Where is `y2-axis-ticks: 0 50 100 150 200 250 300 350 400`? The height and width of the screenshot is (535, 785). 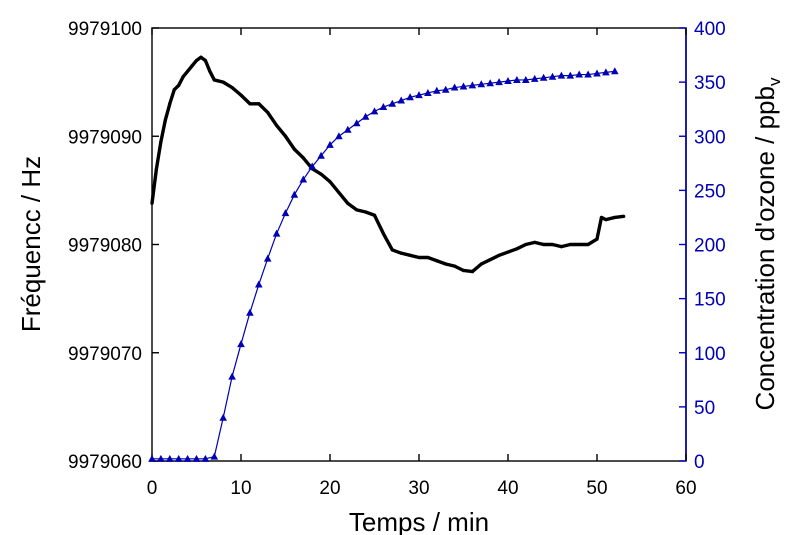
y2-axis-ticks: 0 50 100 150 200 250 300 350 400 is located at coordinates (702, 246).